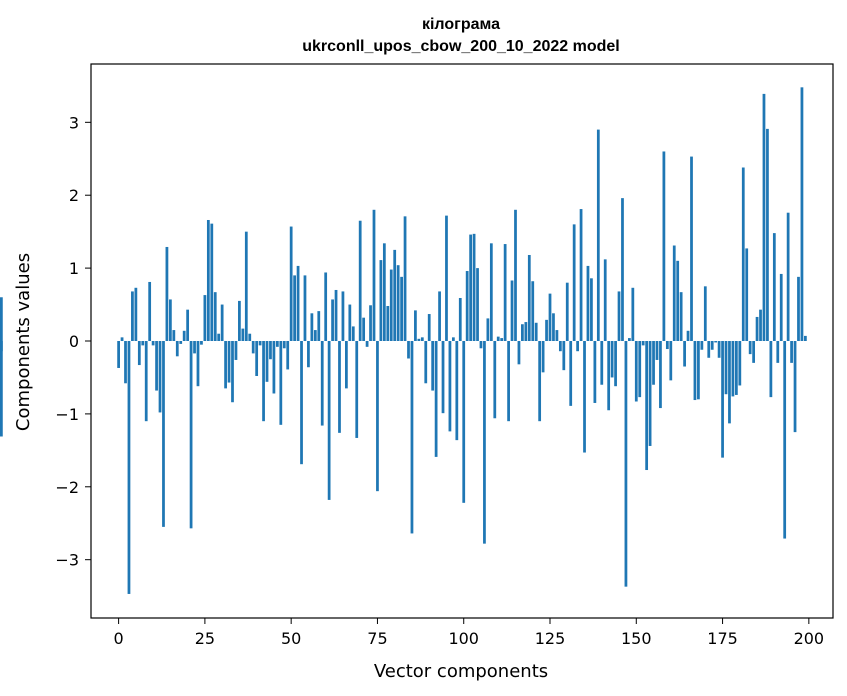 The width and height of the screenshot is (847, 696). What do you see at coordinates (67, 414) in the screenshot?
I see `y-tick-label: −1` at bounding box center [67, 414].